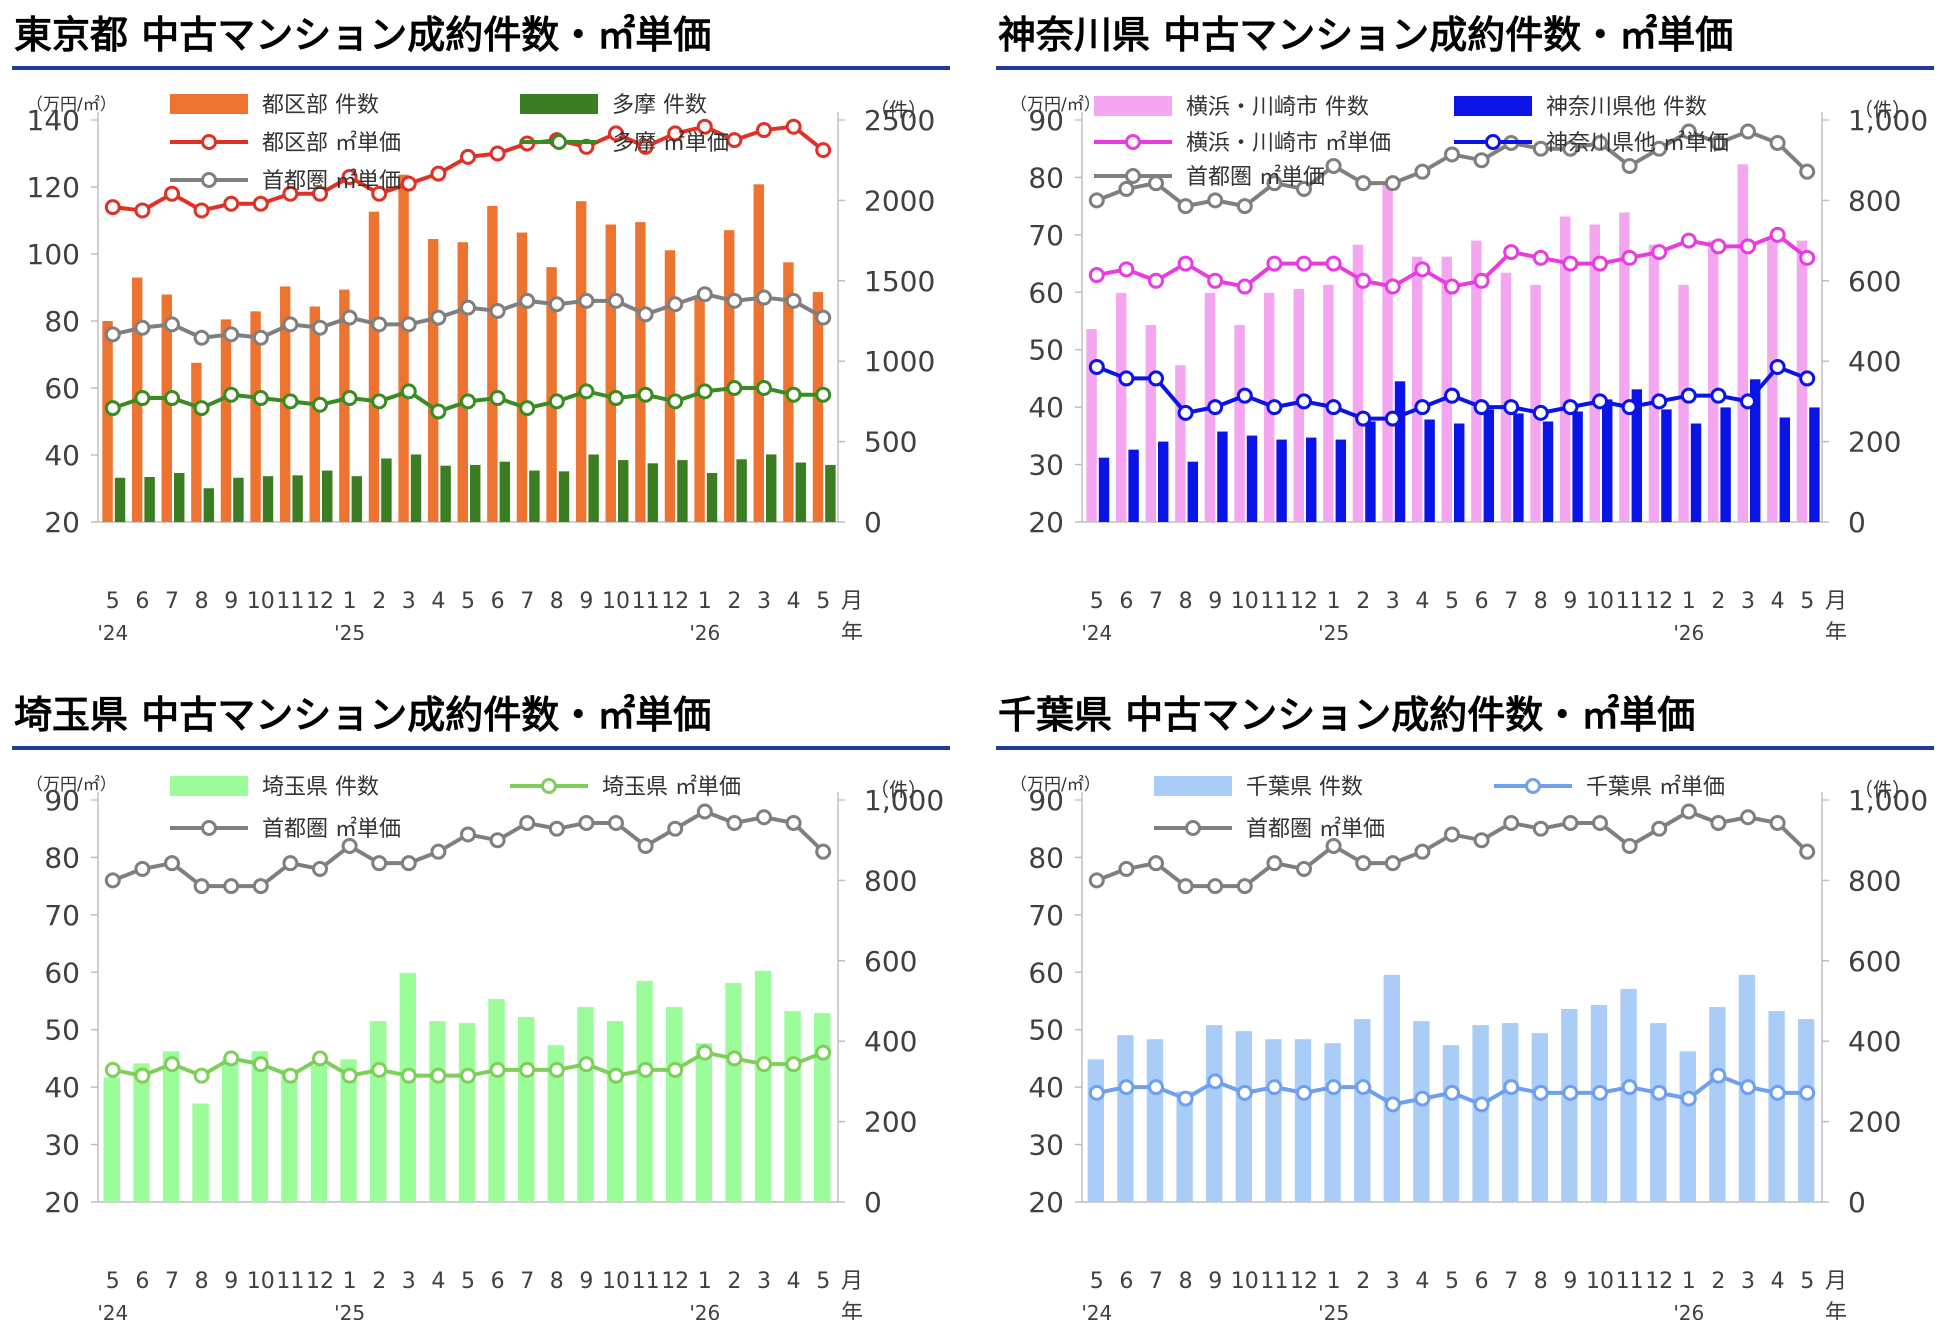 This screenshot has width=1944, height=1328. What do you see at coordinates (363, 35) in the screenshot?
I see `panel-title: 東京都 中古マンション成約件数・㎡単価` at bounding box center [363, 35].